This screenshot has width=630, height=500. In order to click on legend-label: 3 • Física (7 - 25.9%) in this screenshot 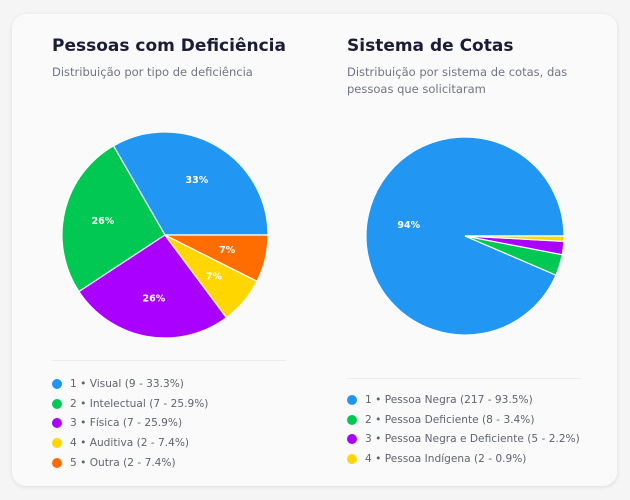, I will do `click(126, 423)`.